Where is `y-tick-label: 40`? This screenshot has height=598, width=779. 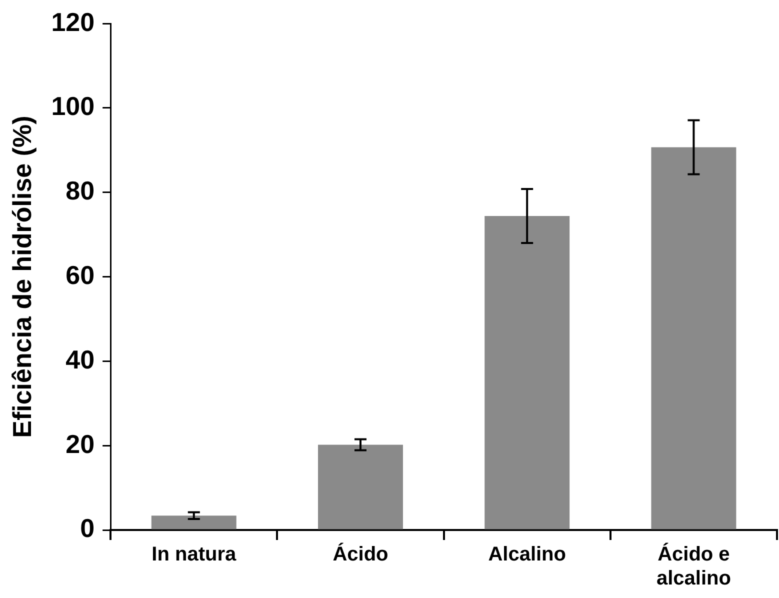 y-tick-label: 40 is located at coordinates (80, 359).